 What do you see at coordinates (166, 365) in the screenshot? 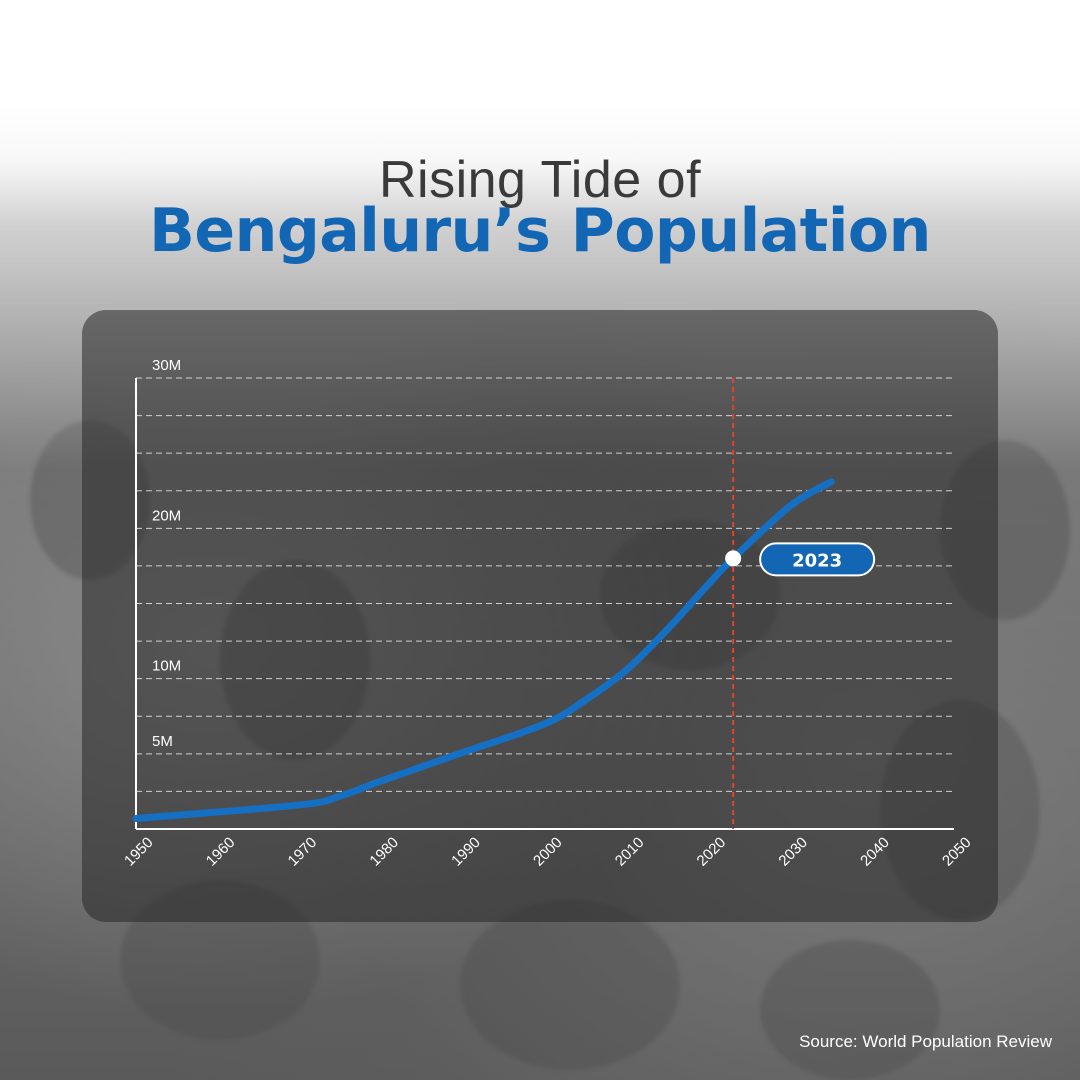
I see `y-tick-label: 30M` at bounding box center [166, 365].